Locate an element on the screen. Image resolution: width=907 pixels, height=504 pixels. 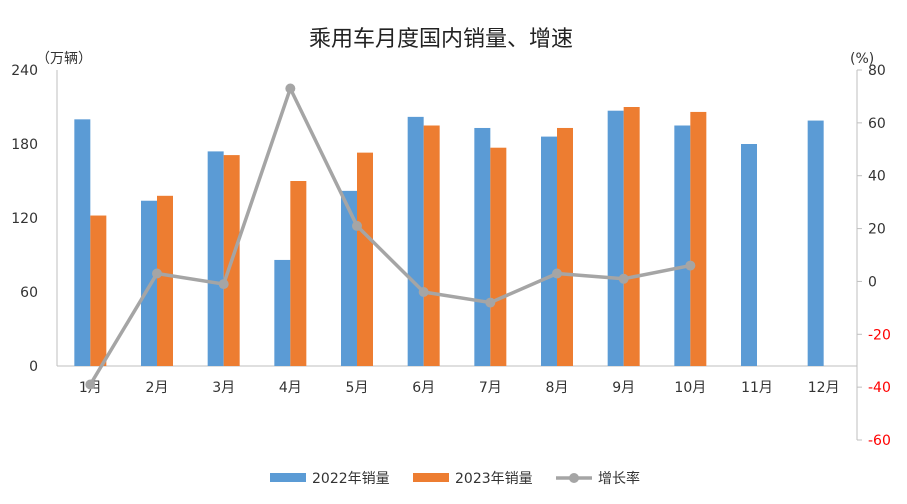
x-tick-label: 8月 is located at coordinates (557, 388).